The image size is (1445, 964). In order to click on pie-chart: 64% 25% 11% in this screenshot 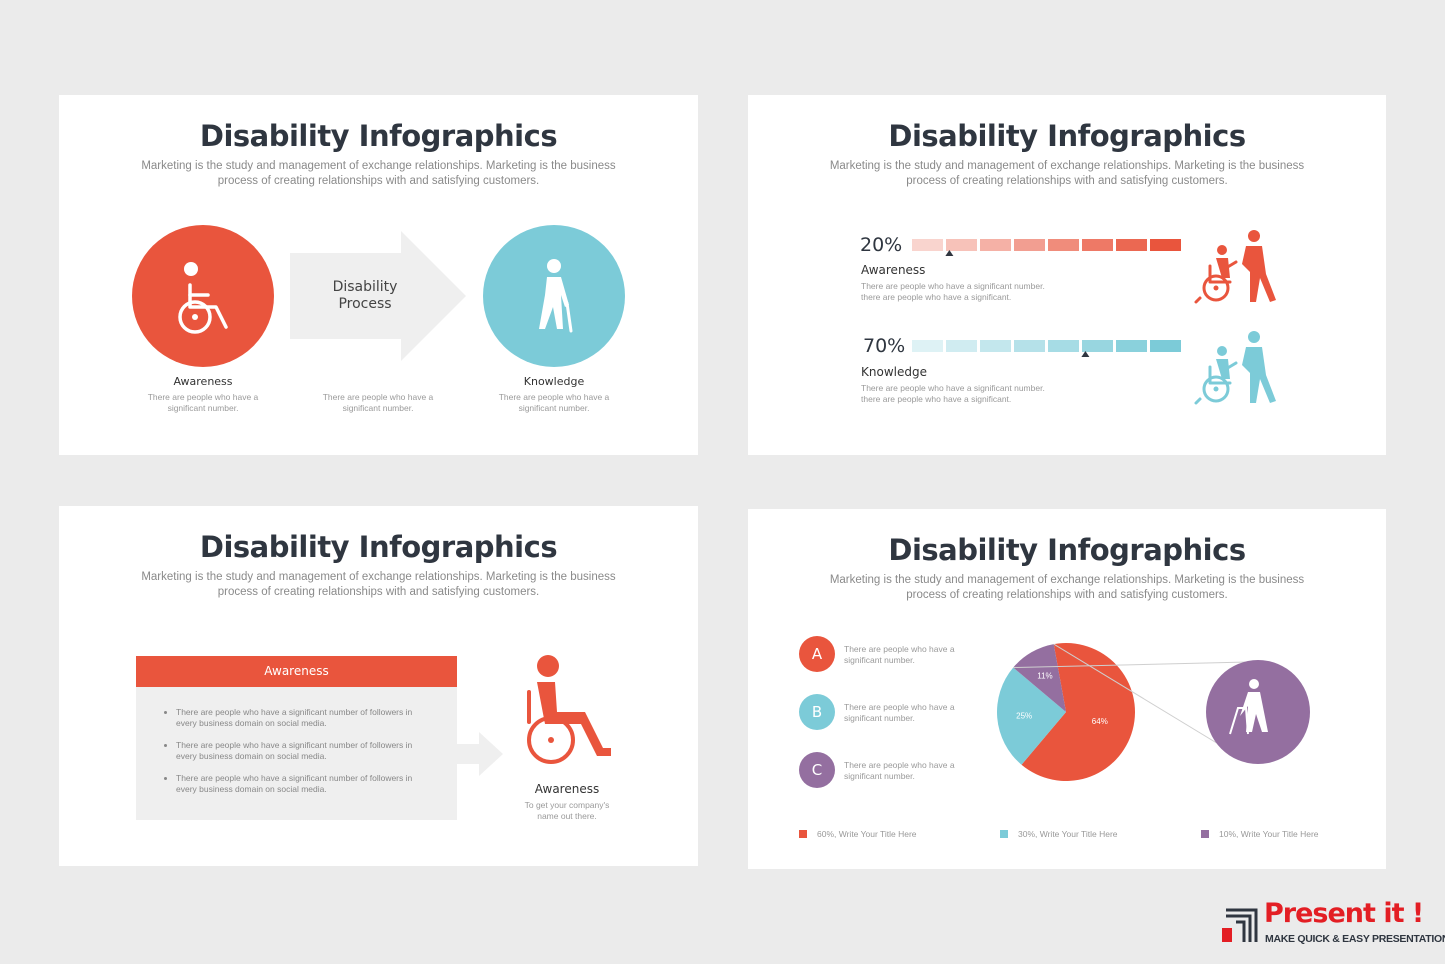, I will do `click(1166, 712)`.